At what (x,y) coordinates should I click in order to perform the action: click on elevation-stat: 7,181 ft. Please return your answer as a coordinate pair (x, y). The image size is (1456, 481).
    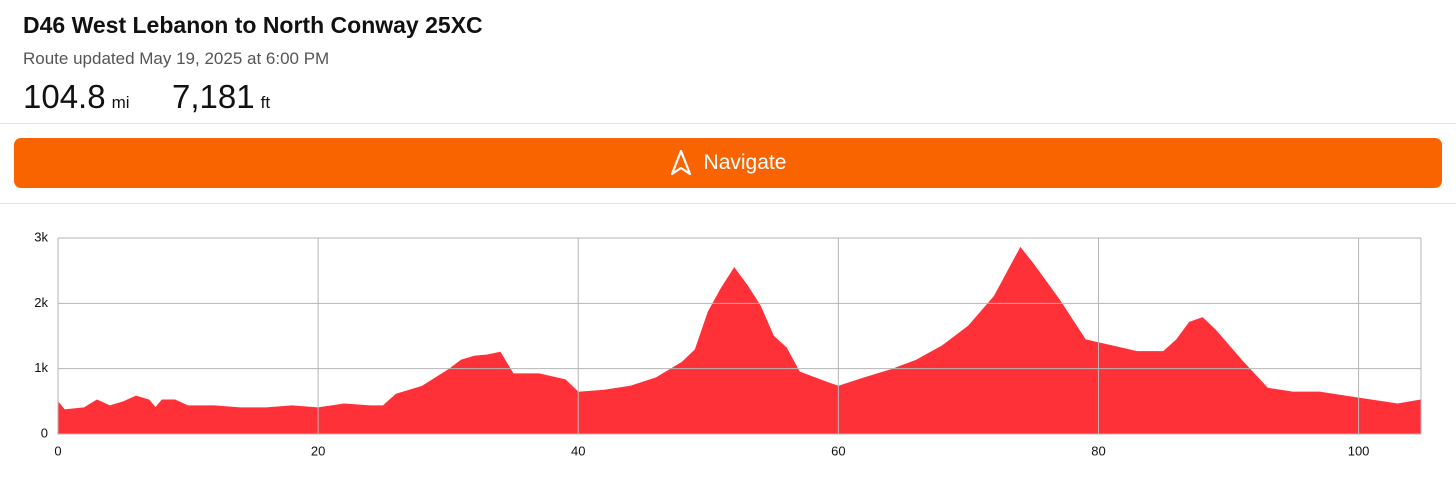
    Looking at the image, I should click on (221, 97).